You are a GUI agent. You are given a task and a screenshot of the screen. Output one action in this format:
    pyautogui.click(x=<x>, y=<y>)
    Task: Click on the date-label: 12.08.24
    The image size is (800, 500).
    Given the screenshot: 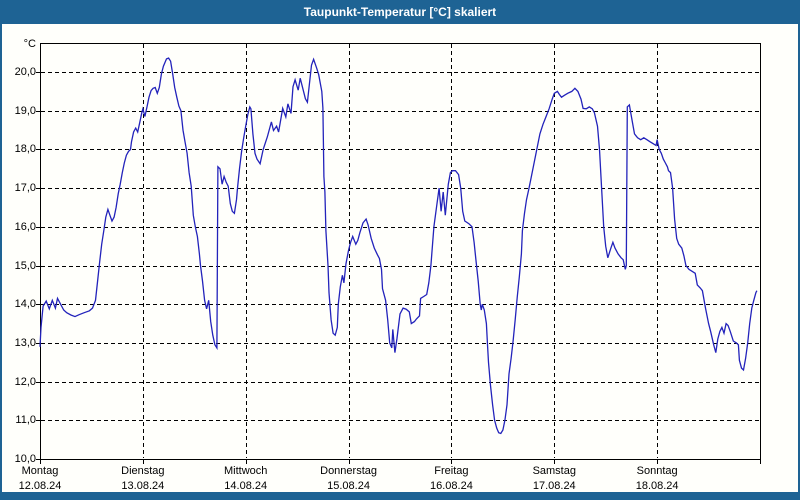 What is the action you would take?
    pyautogui.click(x=40, y=486)
    